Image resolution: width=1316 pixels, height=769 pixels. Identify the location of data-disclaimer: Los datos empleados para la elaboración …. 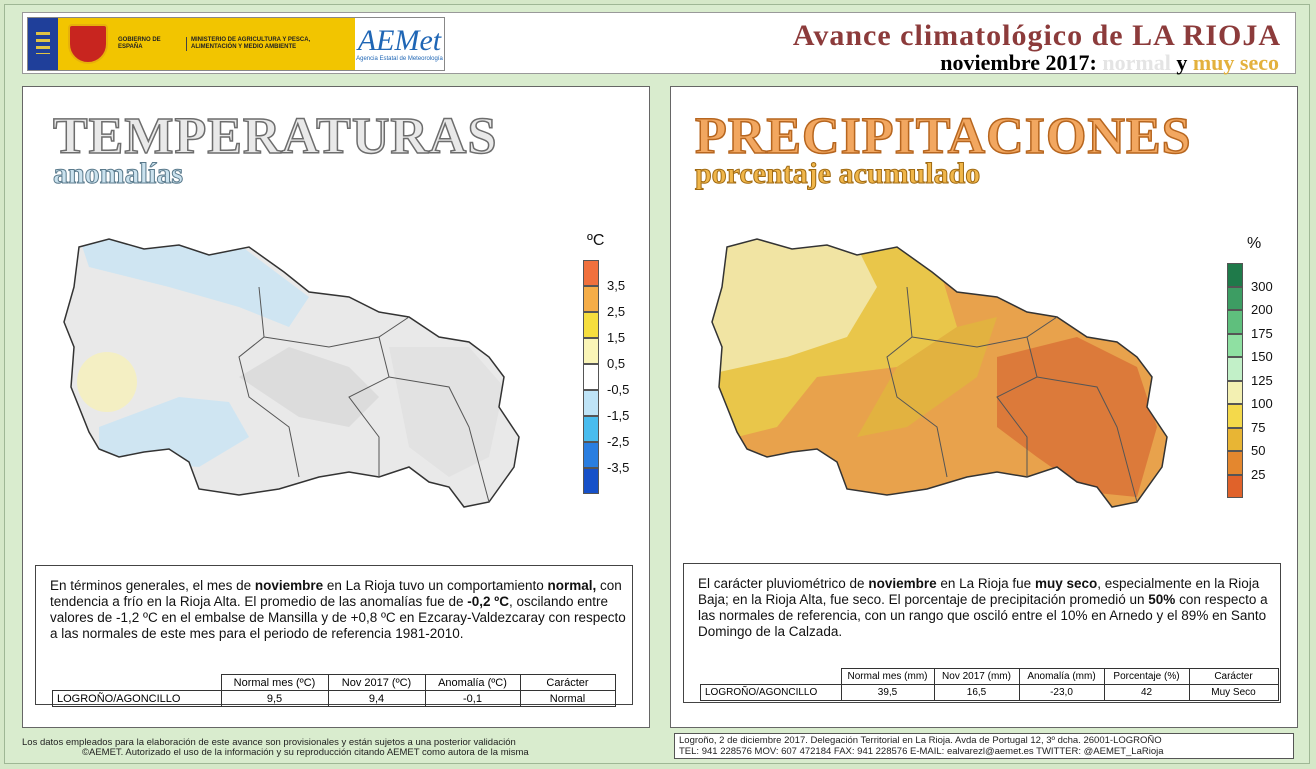
(337, 748).